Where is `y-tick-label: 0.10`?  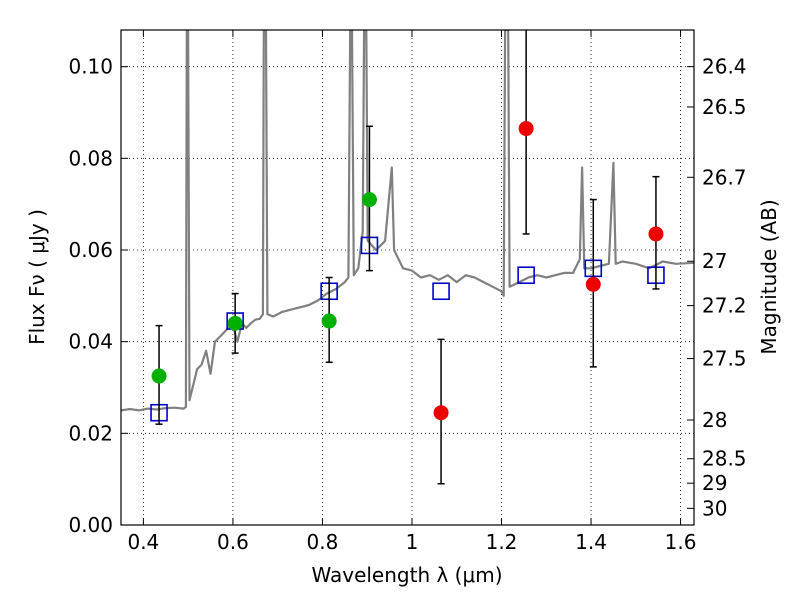 y-tick-label: 0.10 is located at coordinates (90, 67).